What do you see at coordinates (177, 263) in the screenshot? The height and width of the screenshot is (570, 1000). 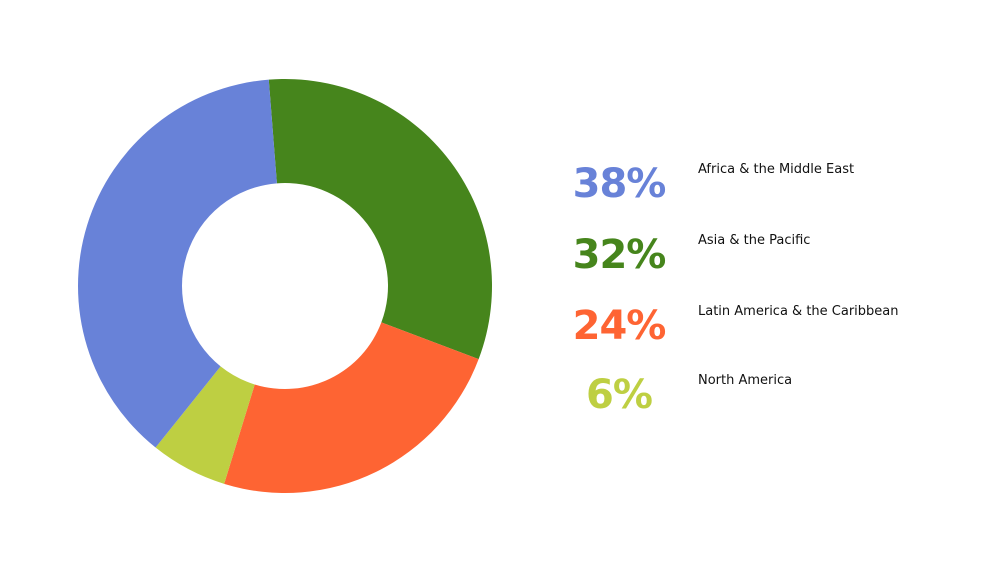 I see `donut-slice-africa-middle-east` at bounding box center [177, 263].